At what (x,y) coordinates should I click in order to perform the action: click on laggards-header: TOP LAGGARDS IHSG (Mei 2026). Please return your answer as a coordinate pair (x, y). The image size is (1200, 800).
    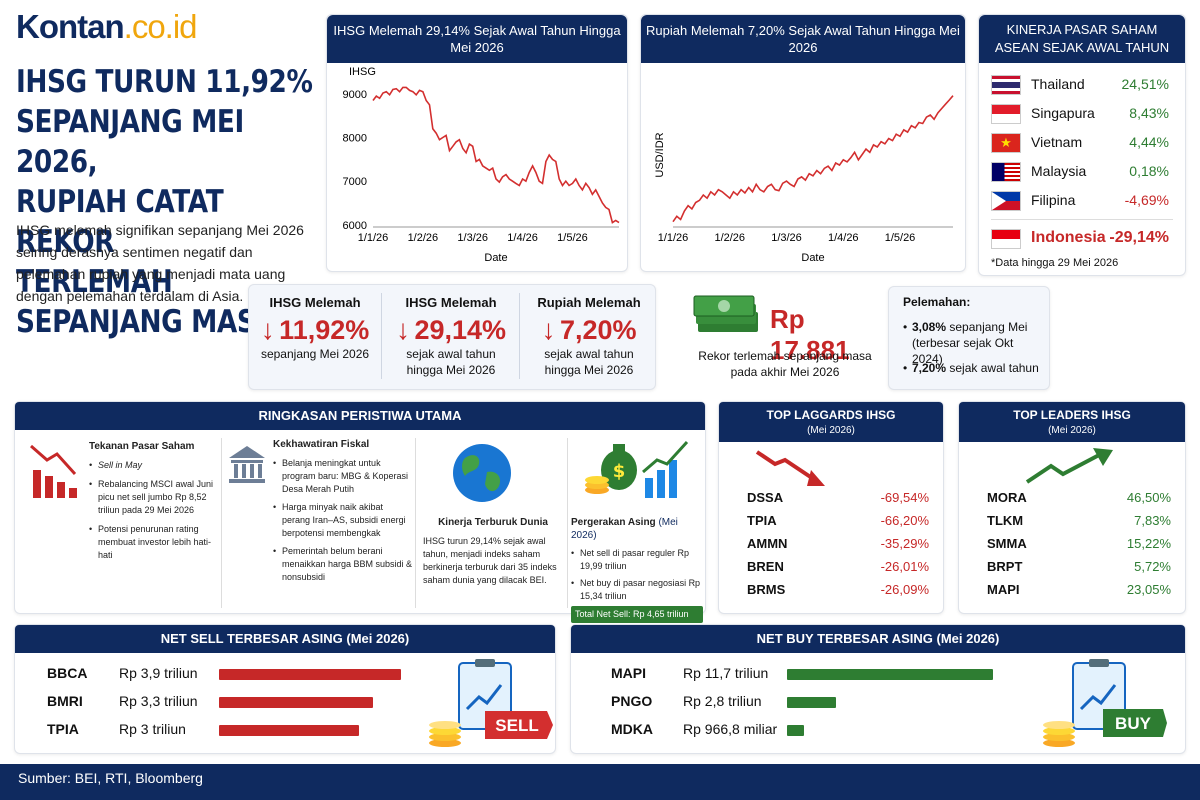
    Looking at the image, I should click on (831, 422).